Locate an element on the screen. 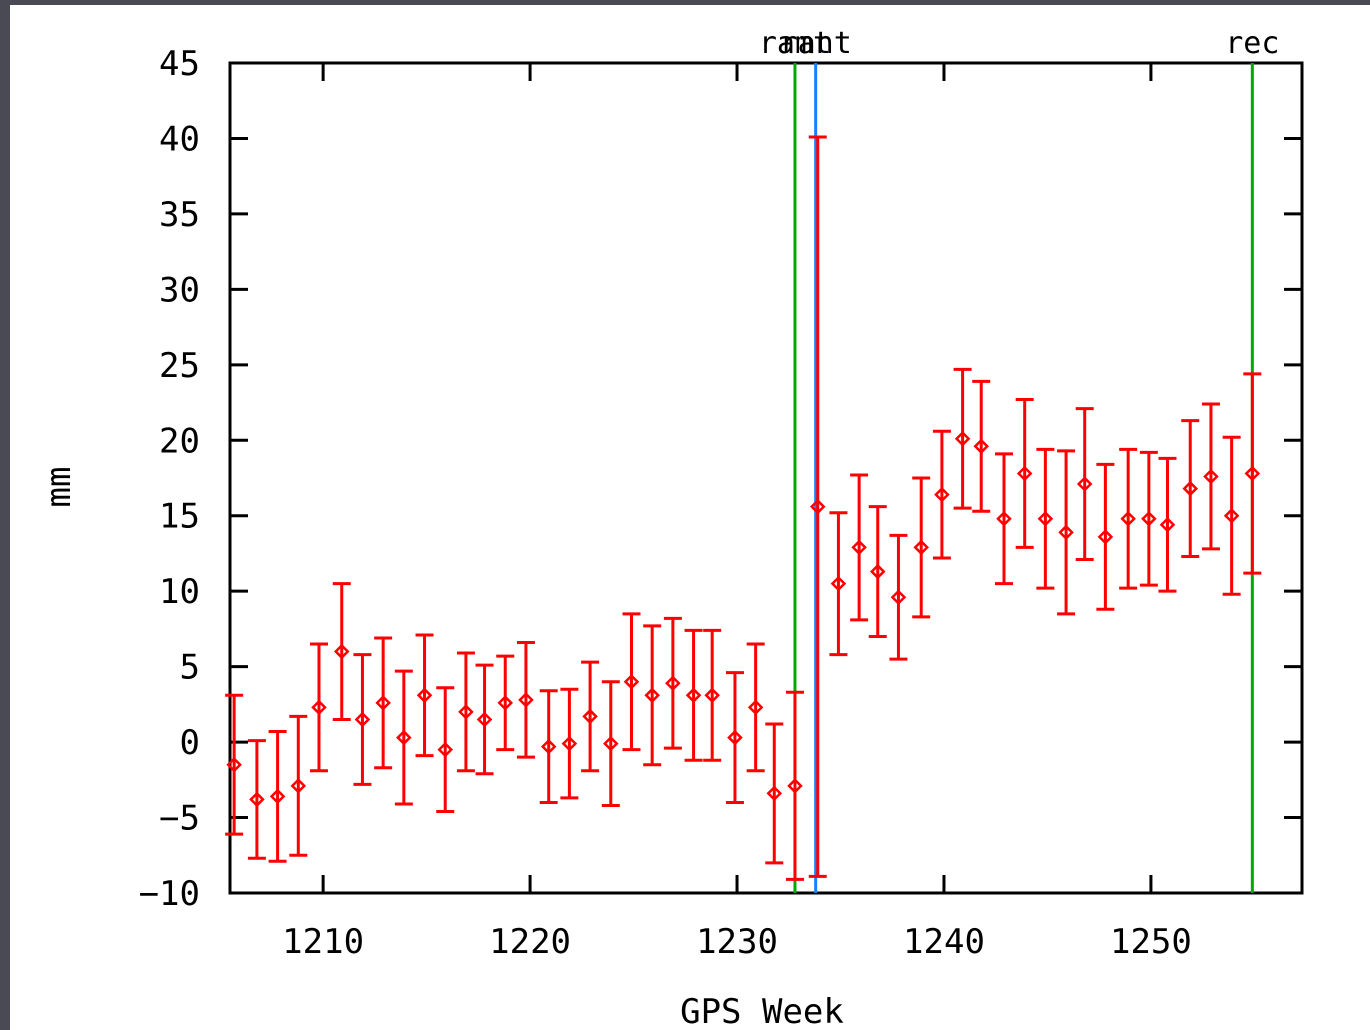 The height and width of the screenshot is (1030, 1370). y-tick-label: 10 is located at coordinates (179, 592).